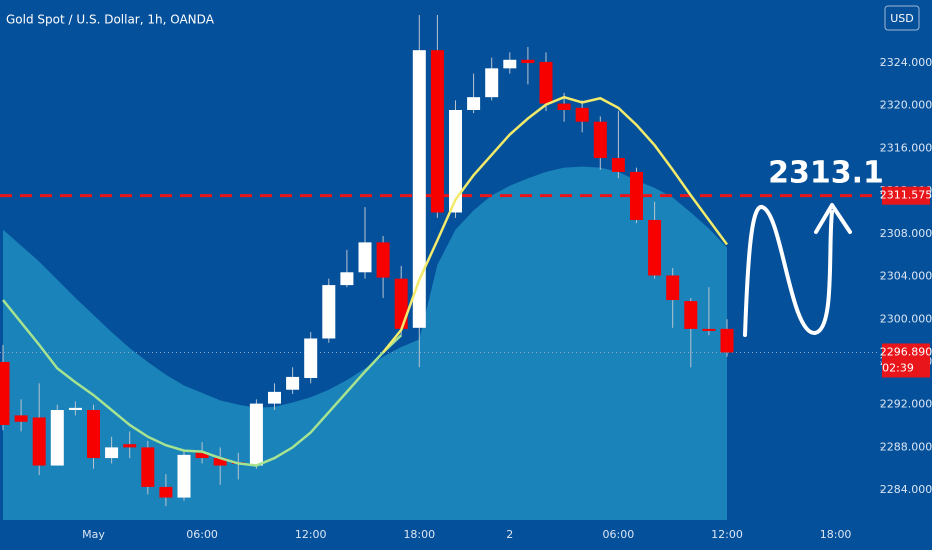  Describe the element at coordinates (906, 446) in the screenshot. I see `y-tick-label: 2288.000` at that location.